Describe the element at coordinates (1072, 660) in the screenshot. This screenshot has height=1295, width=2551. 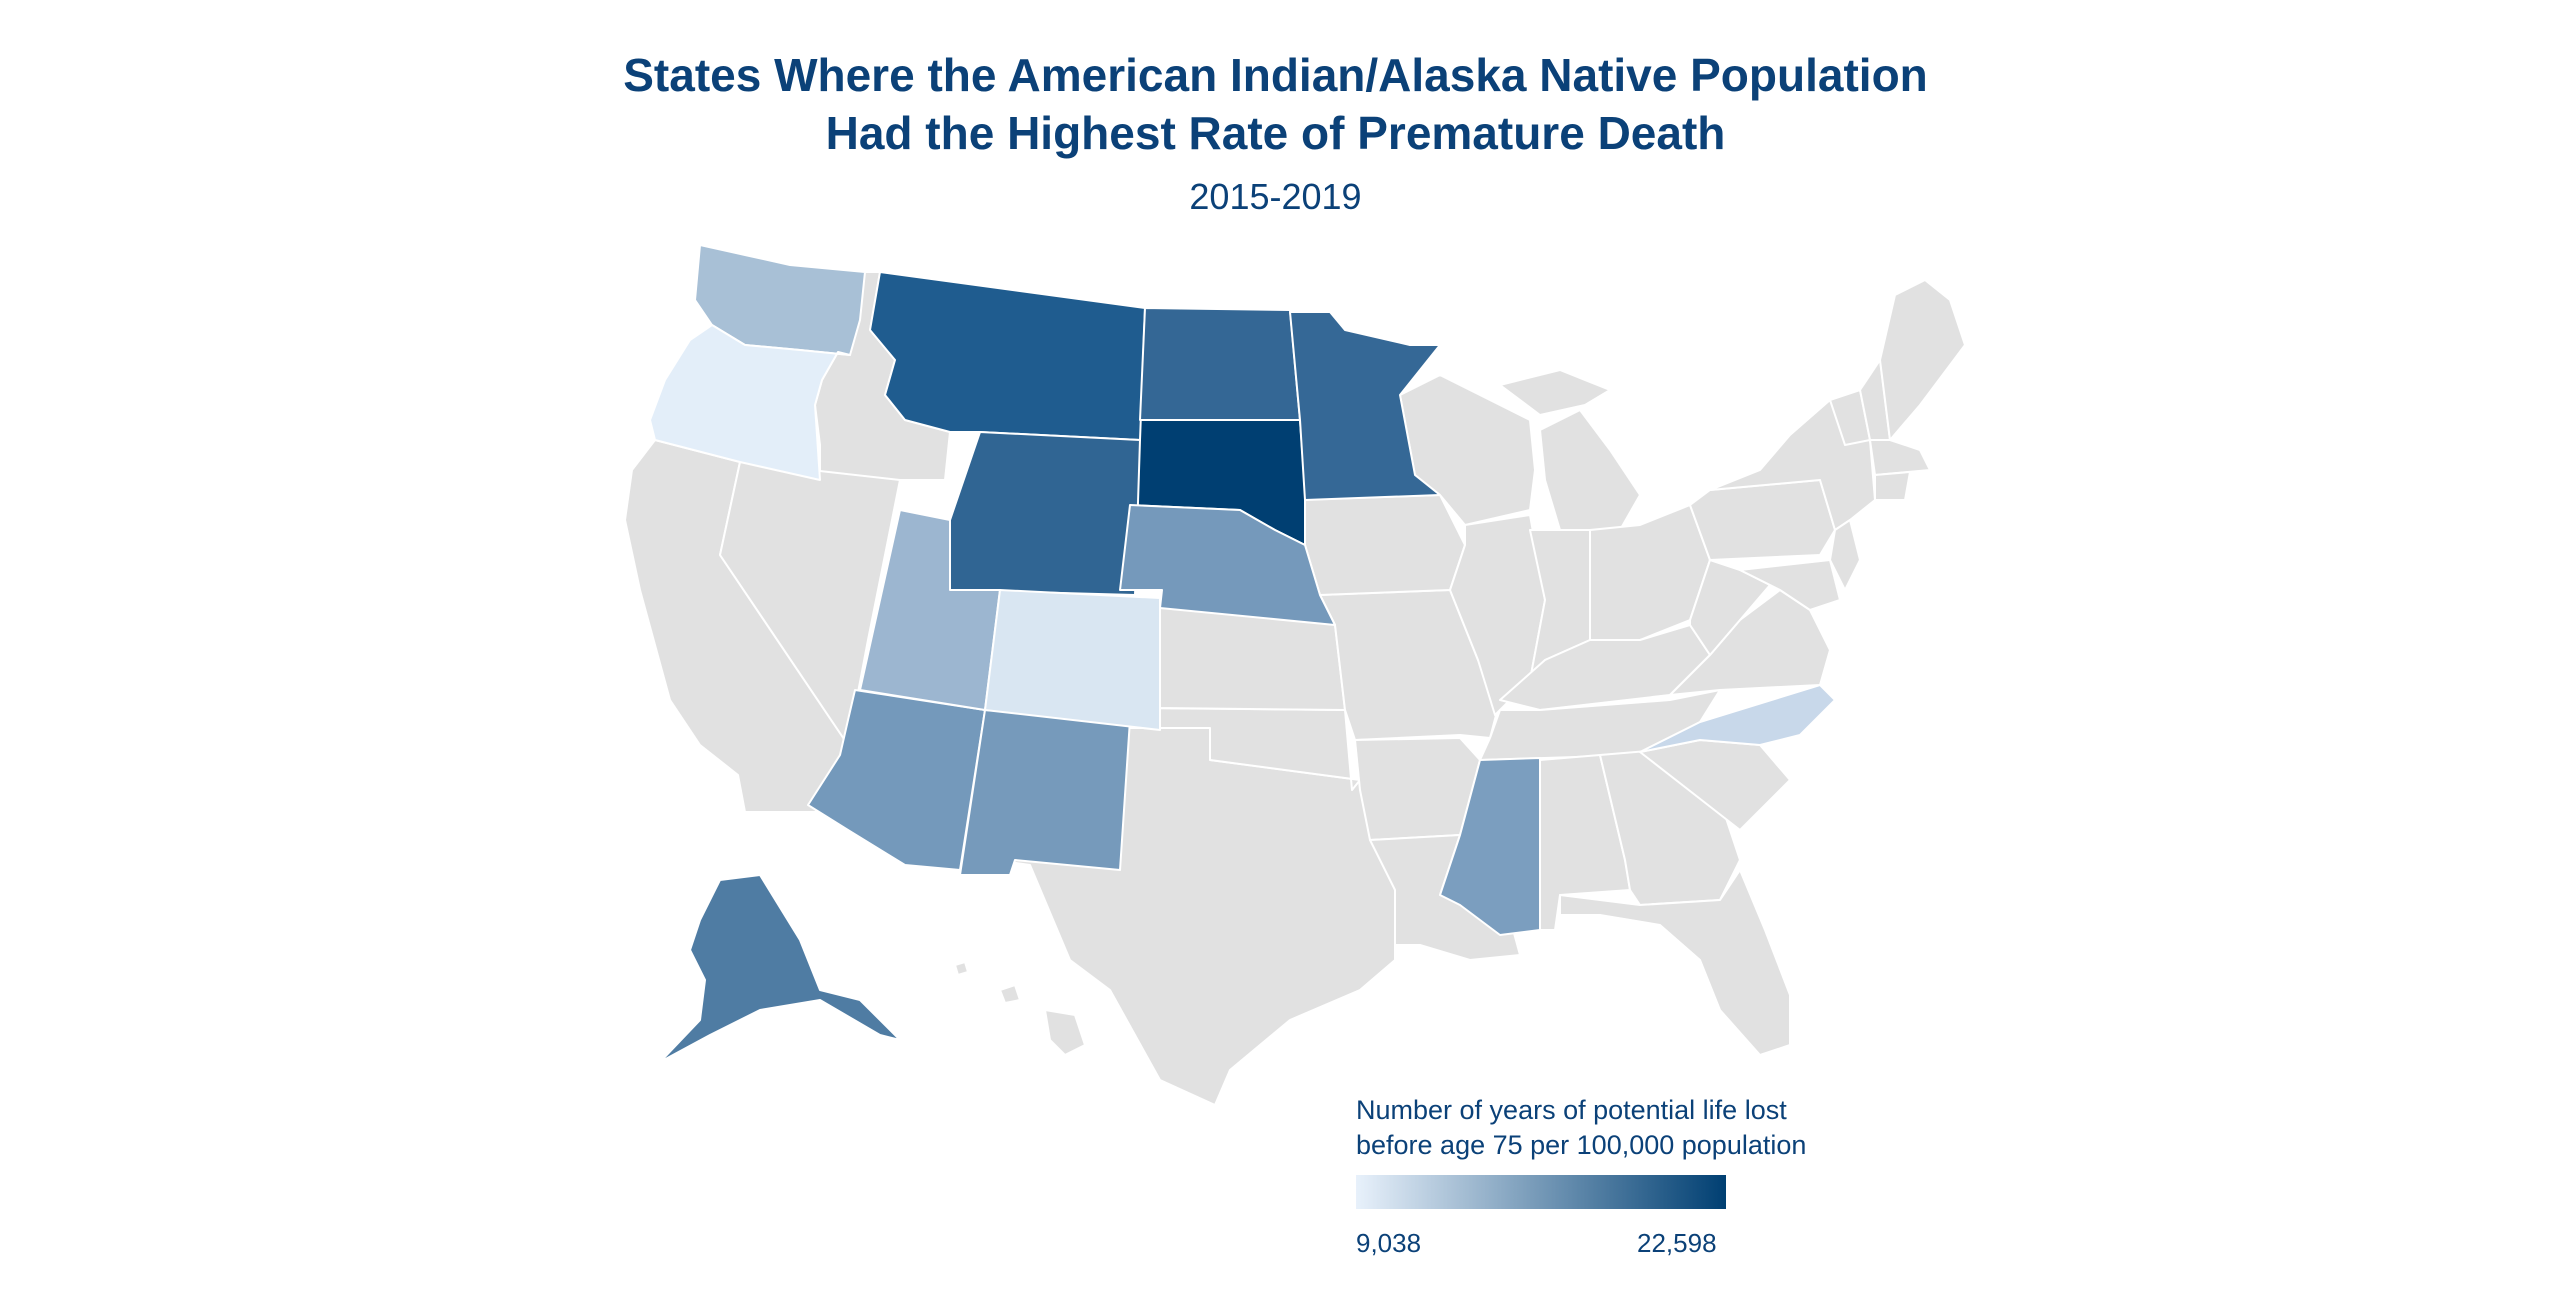
I see `state-colorado` at that location.